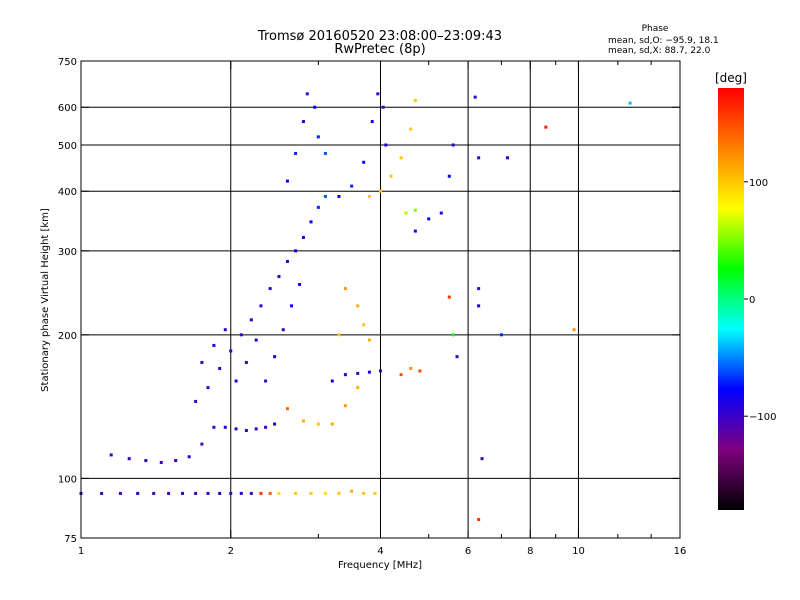 The width and height of the screenshot is (800, 600). I want to click on chart-title-line2: RwPretec (8p), so click(379, 49).